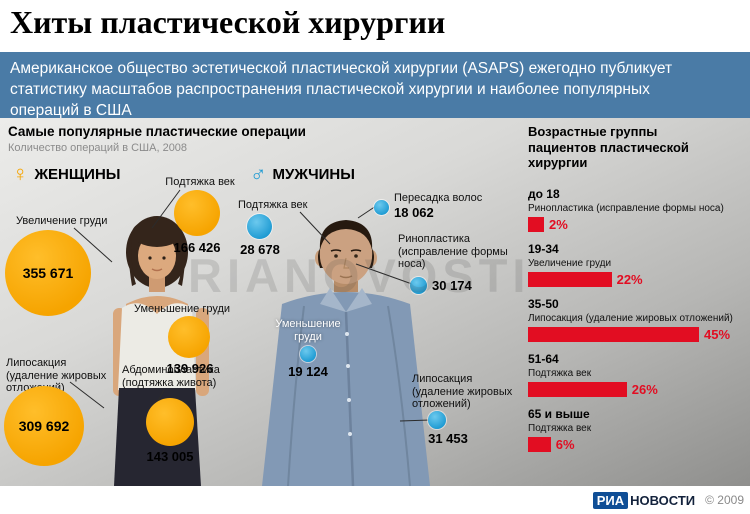 The image size is (750, 514). I want to click on age-pct: 6%, so click(565, 444).